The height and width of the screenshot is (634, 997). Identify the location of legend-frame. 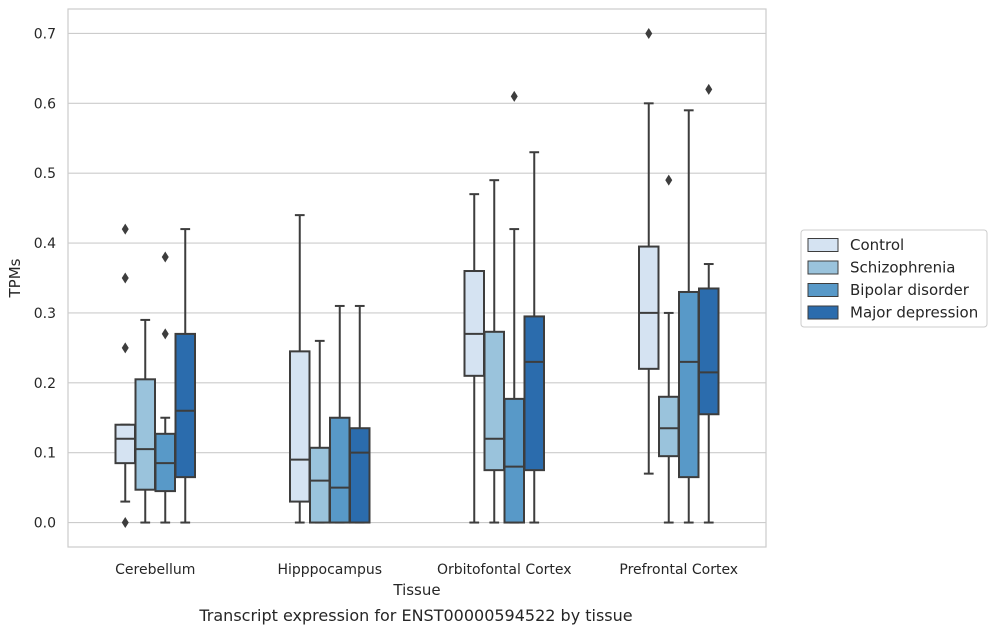
(894, 278).